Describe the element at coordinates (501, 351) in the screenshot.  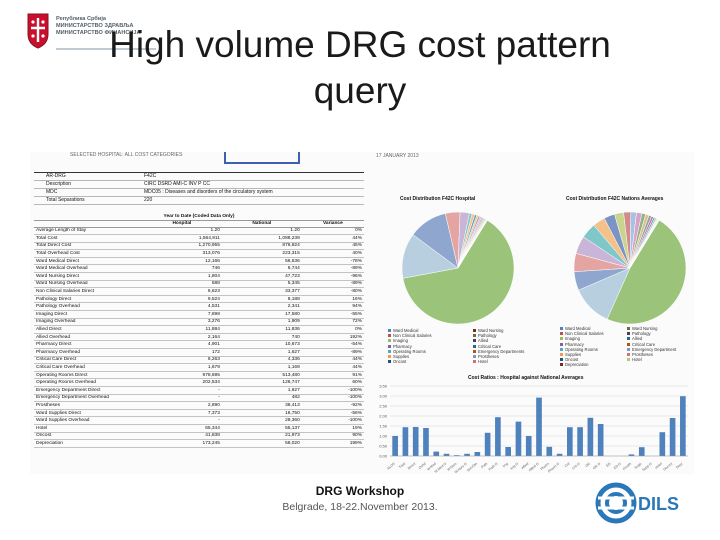
I see `legend-label: Emergency Departments` at that location.